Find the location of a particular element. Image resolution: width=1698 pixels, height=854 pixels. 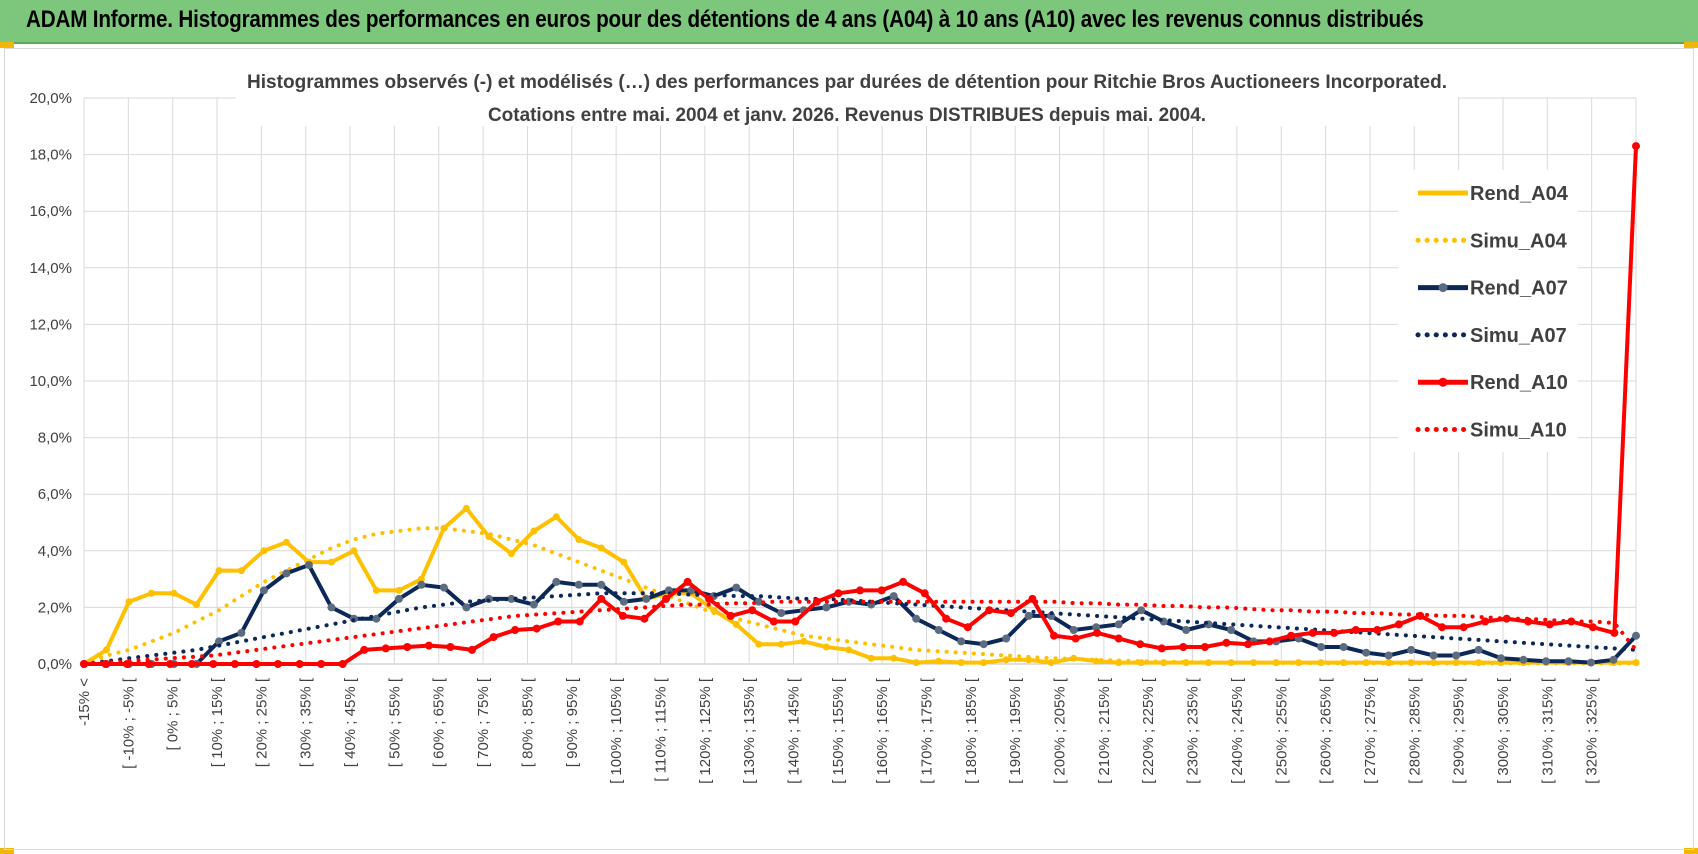

x-tick-label: [ 110% ; 115% [ is located at coordinates (660, 729).